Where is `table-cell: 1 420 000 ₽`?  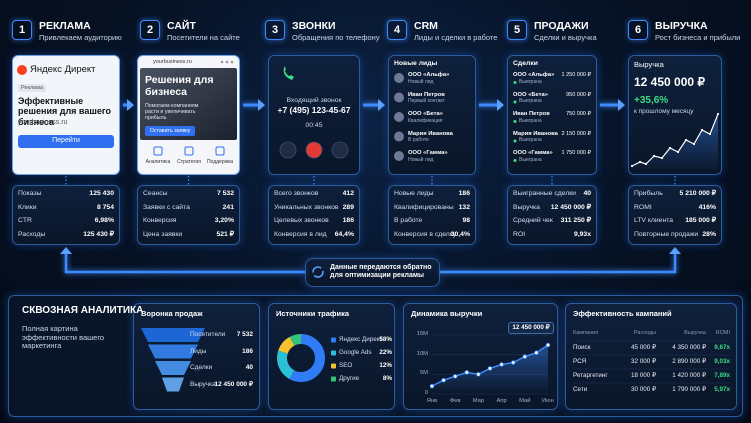 table-cell: 1 420 000 ₽ is located at coordinates (689, 375).